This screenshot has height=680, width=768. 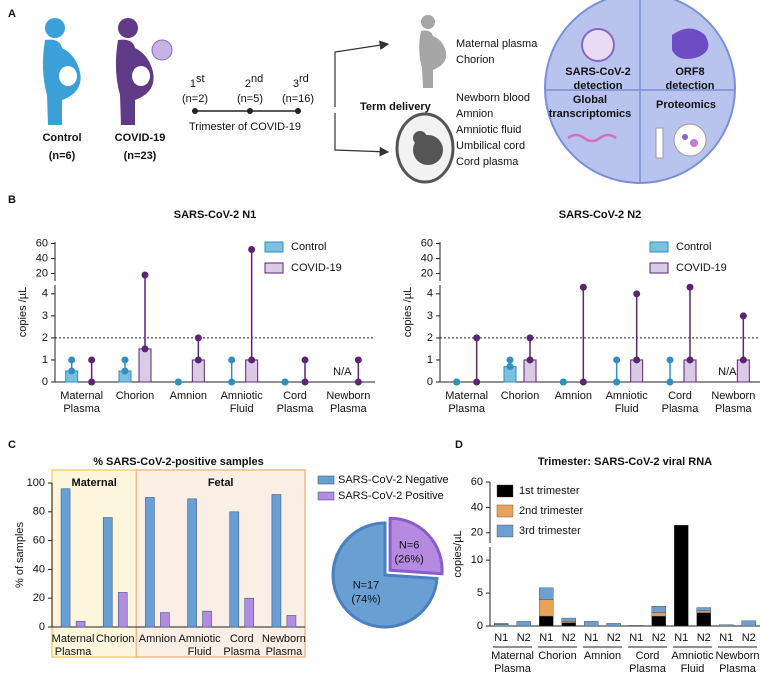 What do you see at coordinates (600, 215) in the screenshot?
I see `chart-title: SARS-CoV-2 N2` at bounding box center [600, 215].